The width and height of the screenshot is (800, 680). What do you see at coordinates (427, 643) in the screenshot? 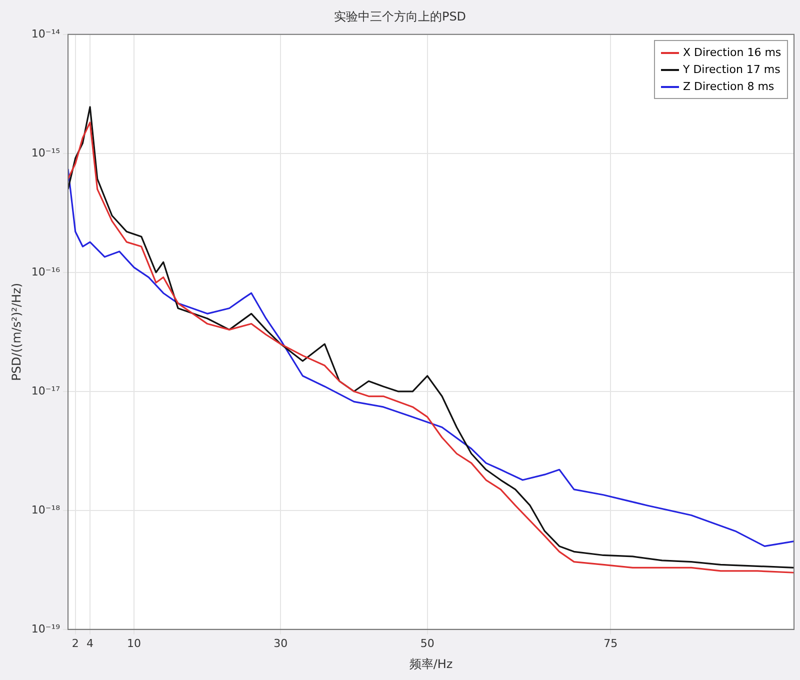
I see `x-tick-label: 50` at bounding box center [427, 643].